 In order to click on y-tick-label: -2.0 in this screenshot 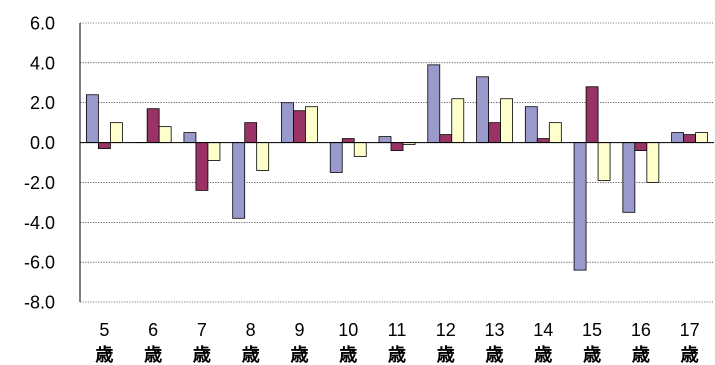, I will do `click(39, 183)`.